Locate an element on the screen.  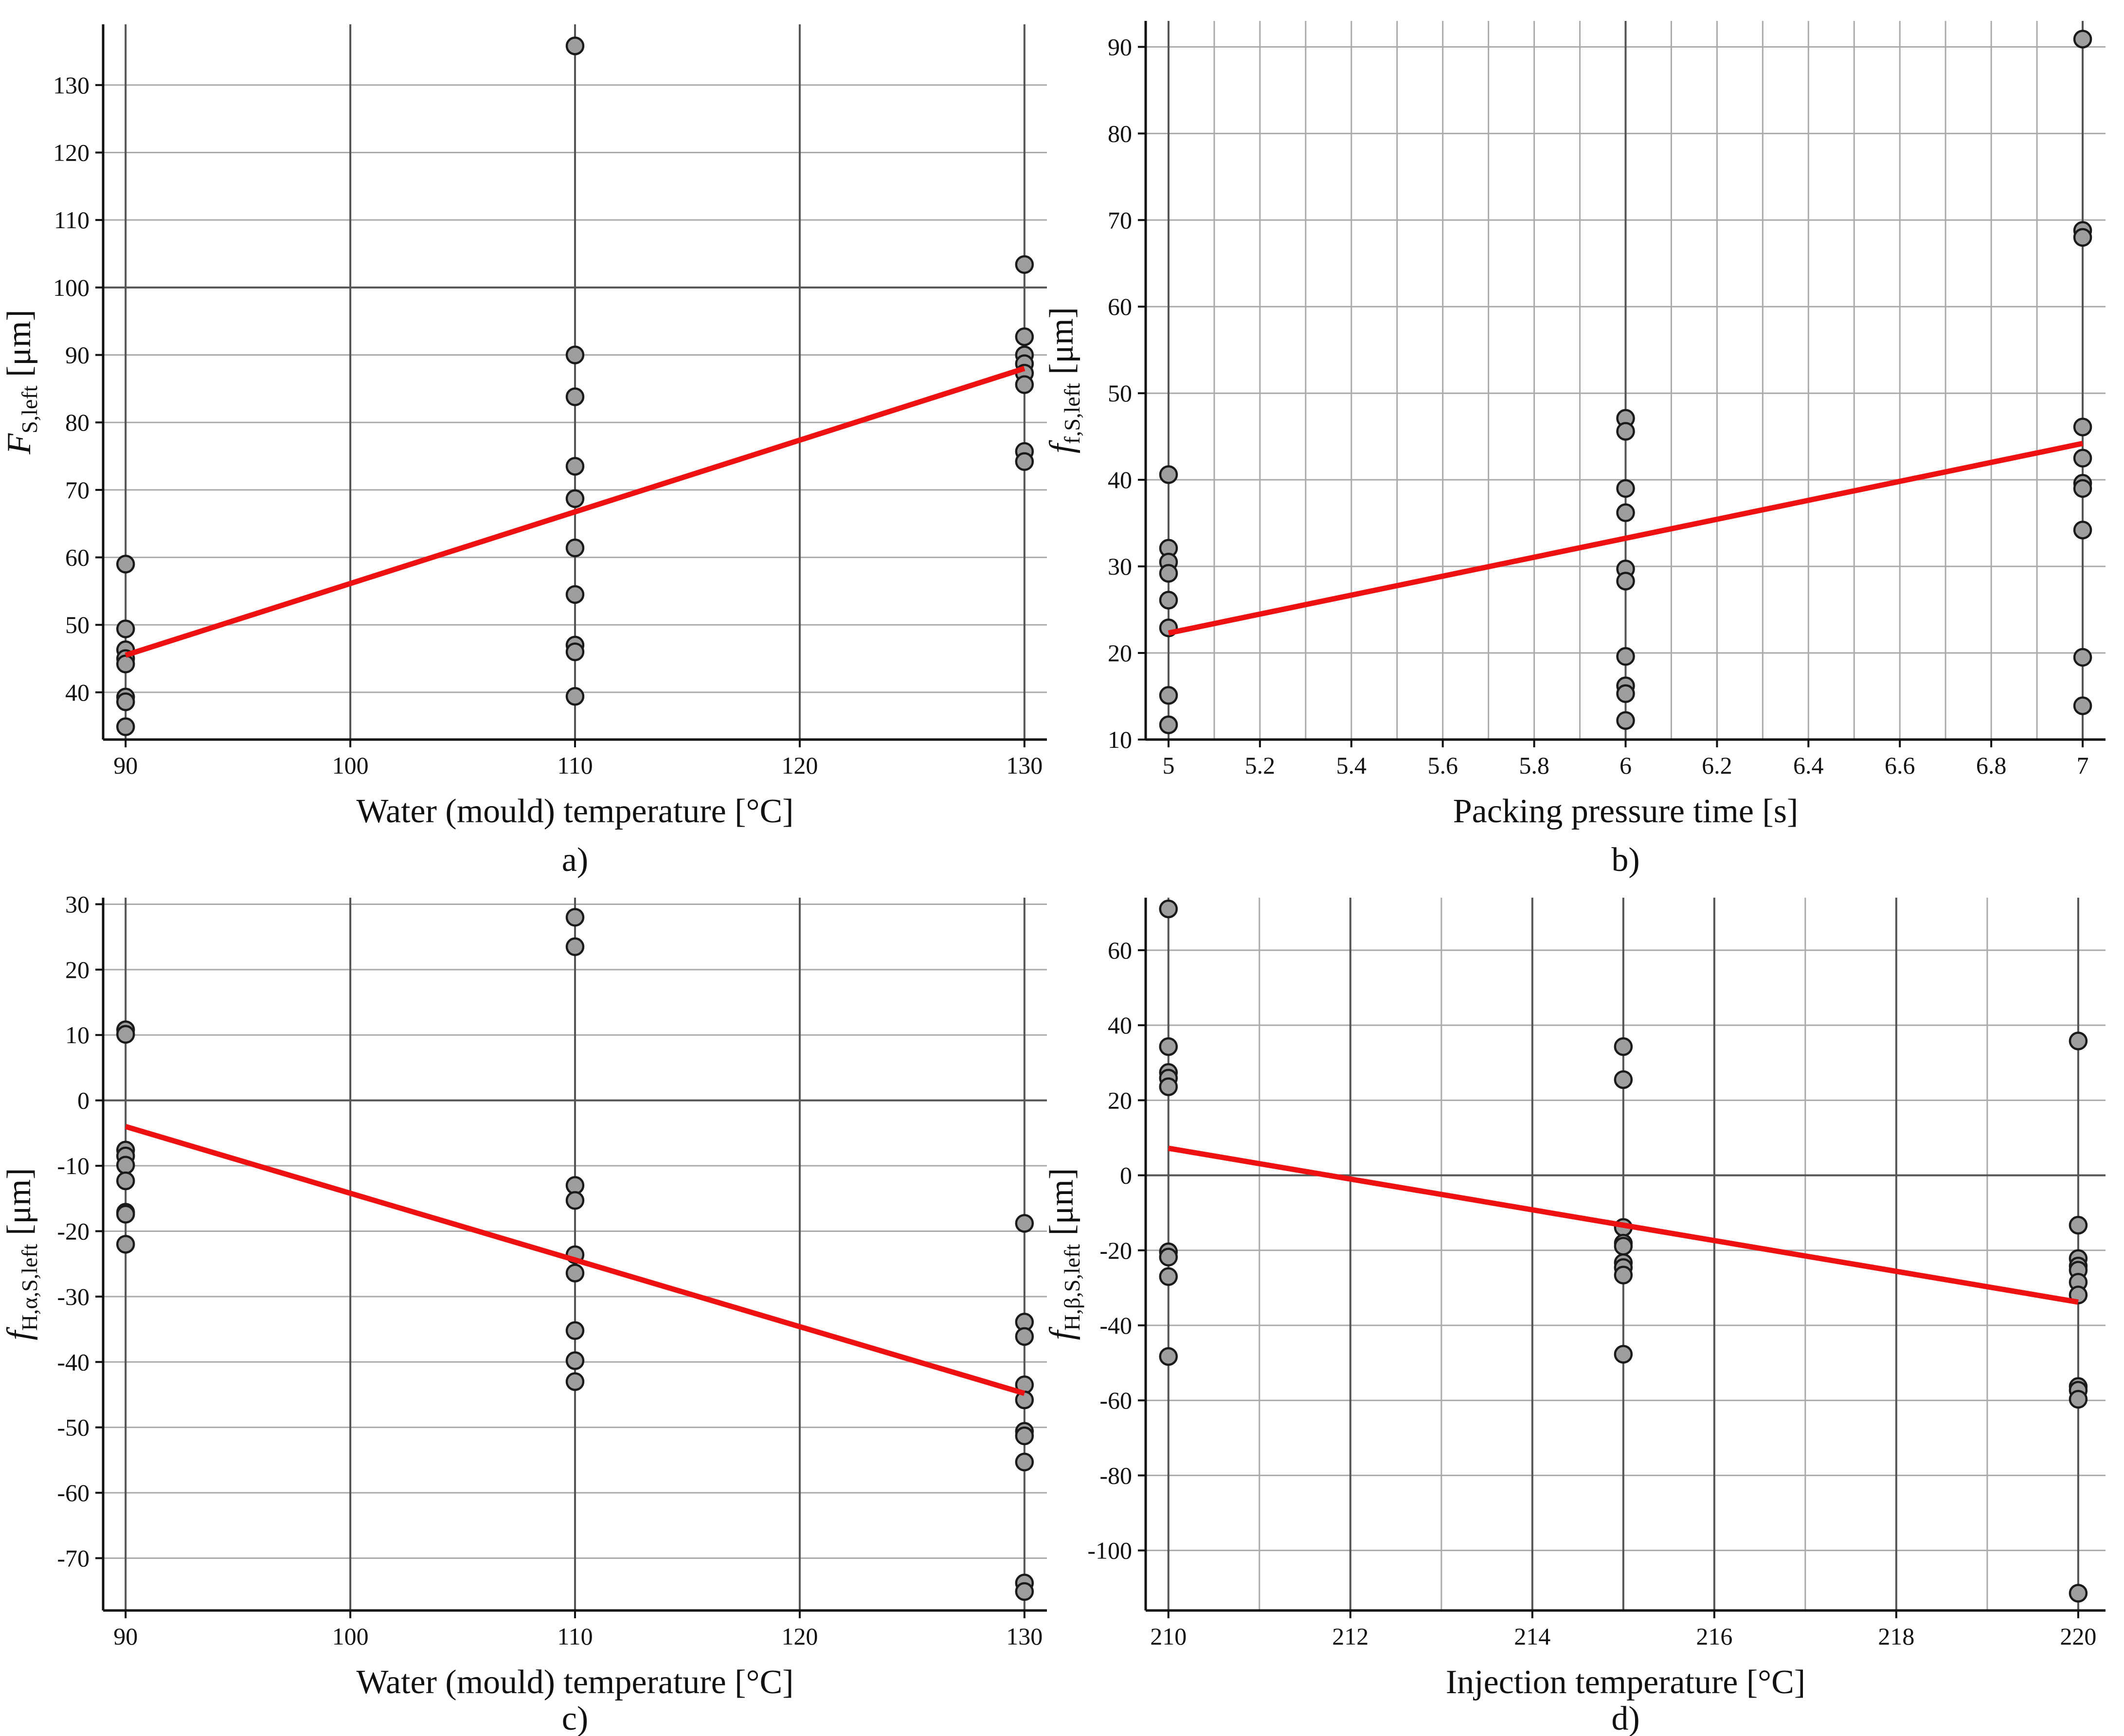
x-tick-label: 210 is located at coordinates (1168, 1637).